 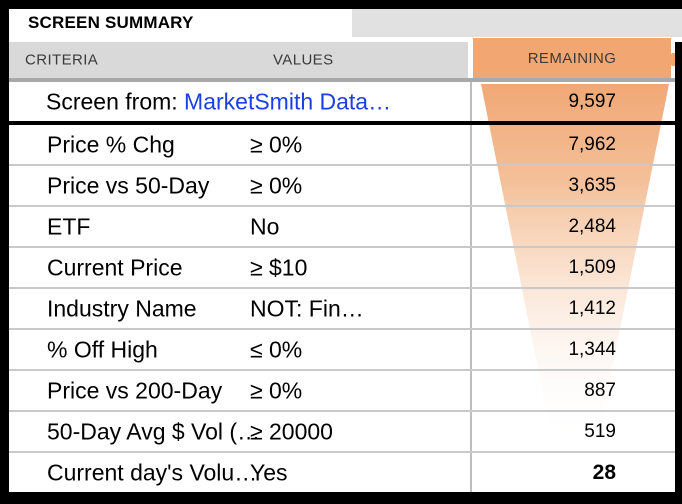 I want to click on table-row: 50-Day Avg $ Vol (… ≥ 20000 519, so click(x=342, y=430).